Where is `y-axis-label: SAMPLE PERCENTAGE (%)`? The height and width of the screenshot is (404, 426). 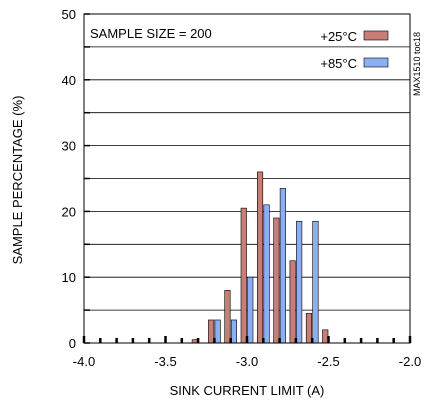 y-axis-label: SAMPLE PERCENTAGE (%) is located at coordinates (17, 180).